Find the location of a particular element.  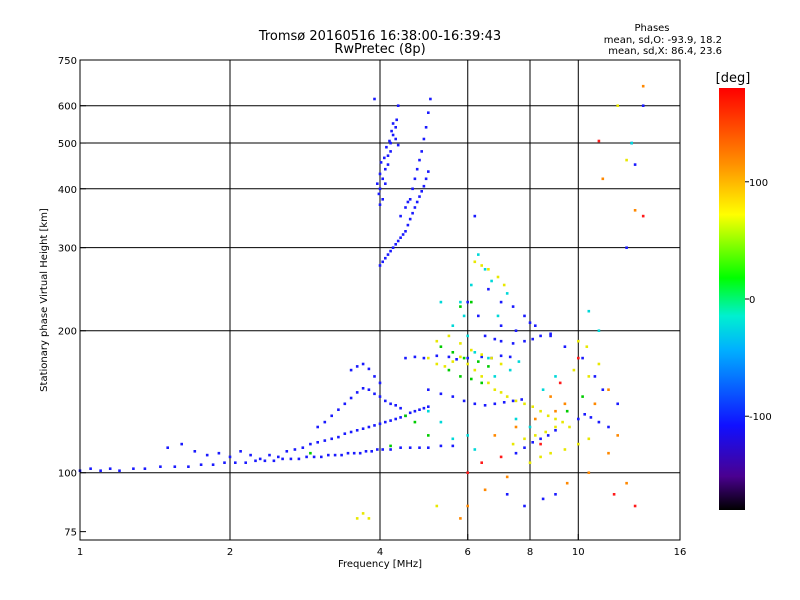

x-tick-label: 10 is located at coordinates (578, 552).